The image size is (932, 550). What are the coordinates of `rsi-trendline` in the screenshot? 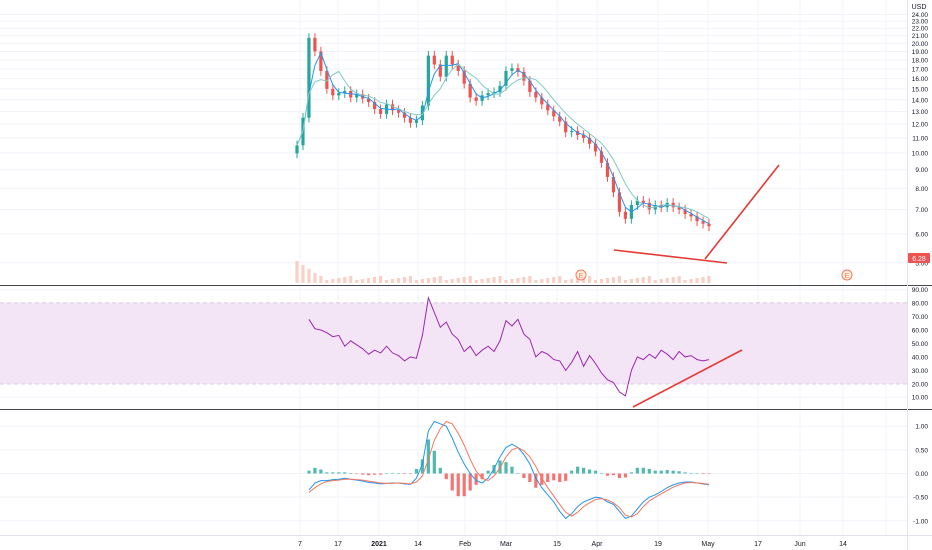 It's located at (687, 378).